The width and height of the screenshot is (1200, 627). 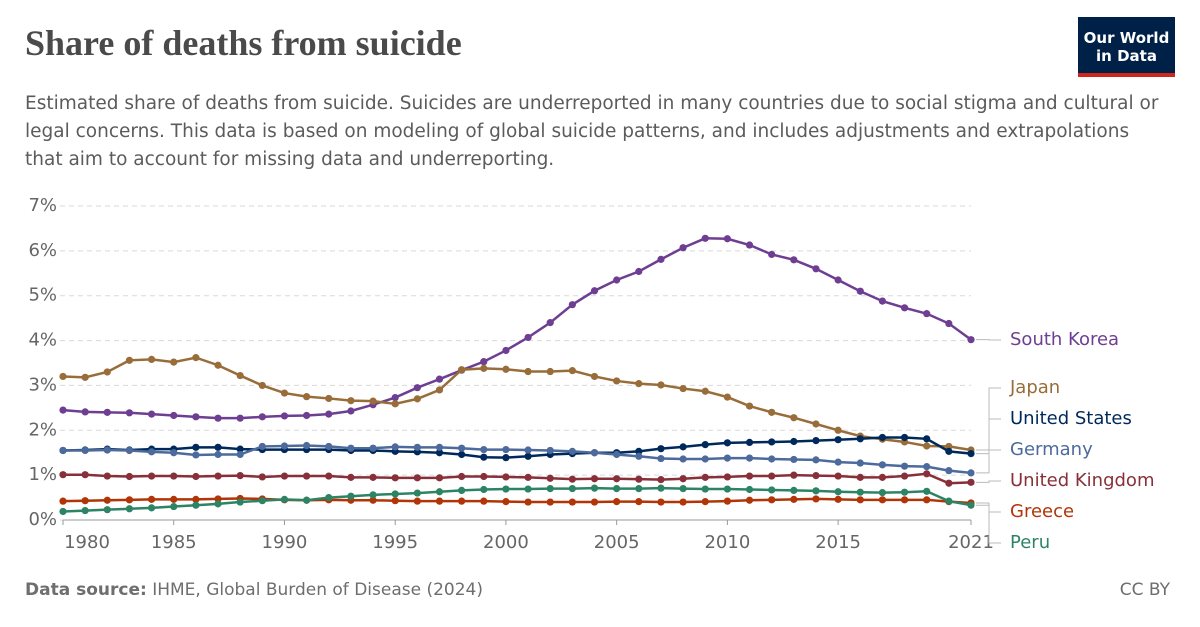 I want to click on x-tick-label: 2015, so click(x=838, y=542).